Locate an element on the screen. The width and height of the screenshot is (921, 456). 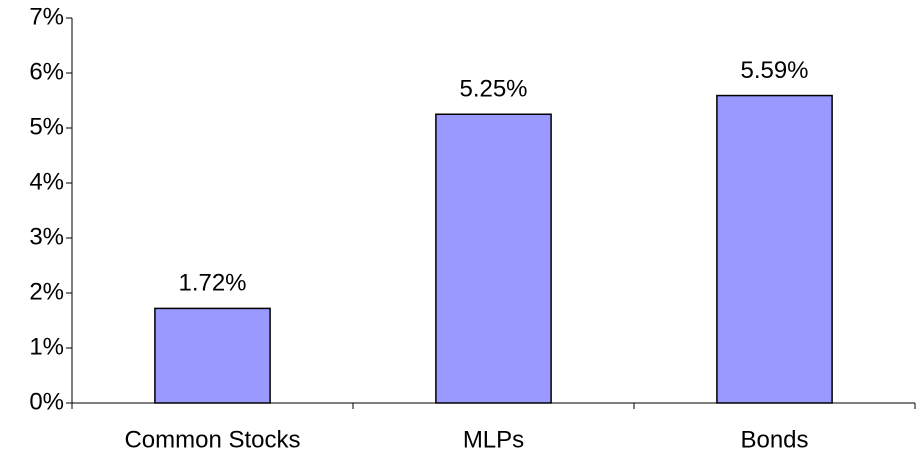
y-tick-label: 2% is located at coordinates (46, 291).